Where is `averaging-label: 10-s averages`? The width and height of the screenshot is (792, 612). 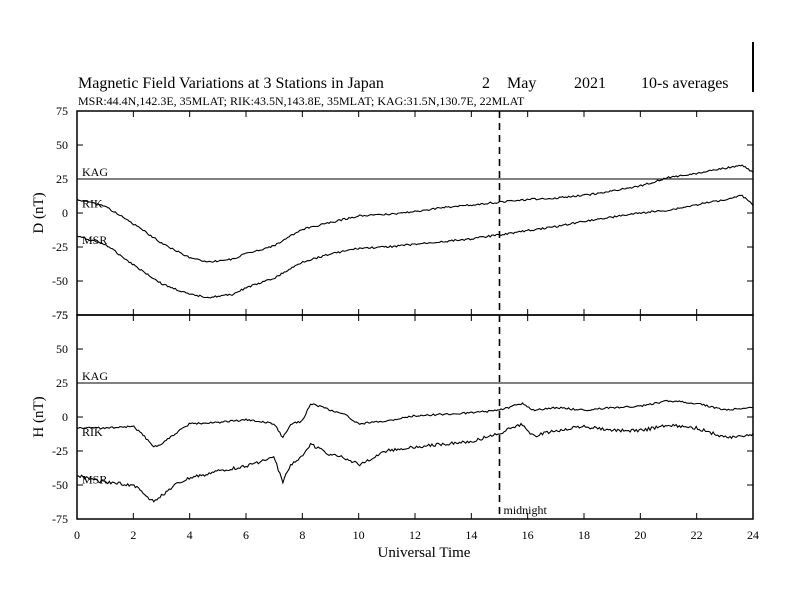 averaging-label: 10-s averages is located at coordinates (685, 83).